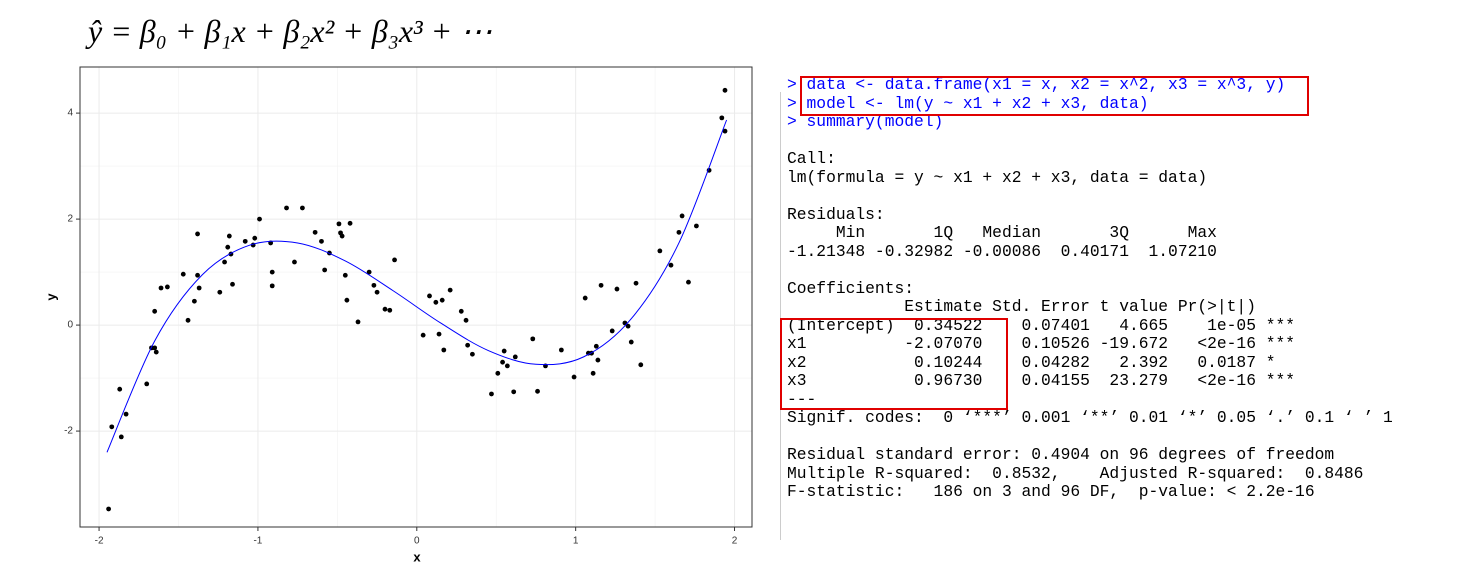  I want to click on console-line: x3 0.96730 0.04155 23.279 <2e-16 ***, so click(1041, 380).